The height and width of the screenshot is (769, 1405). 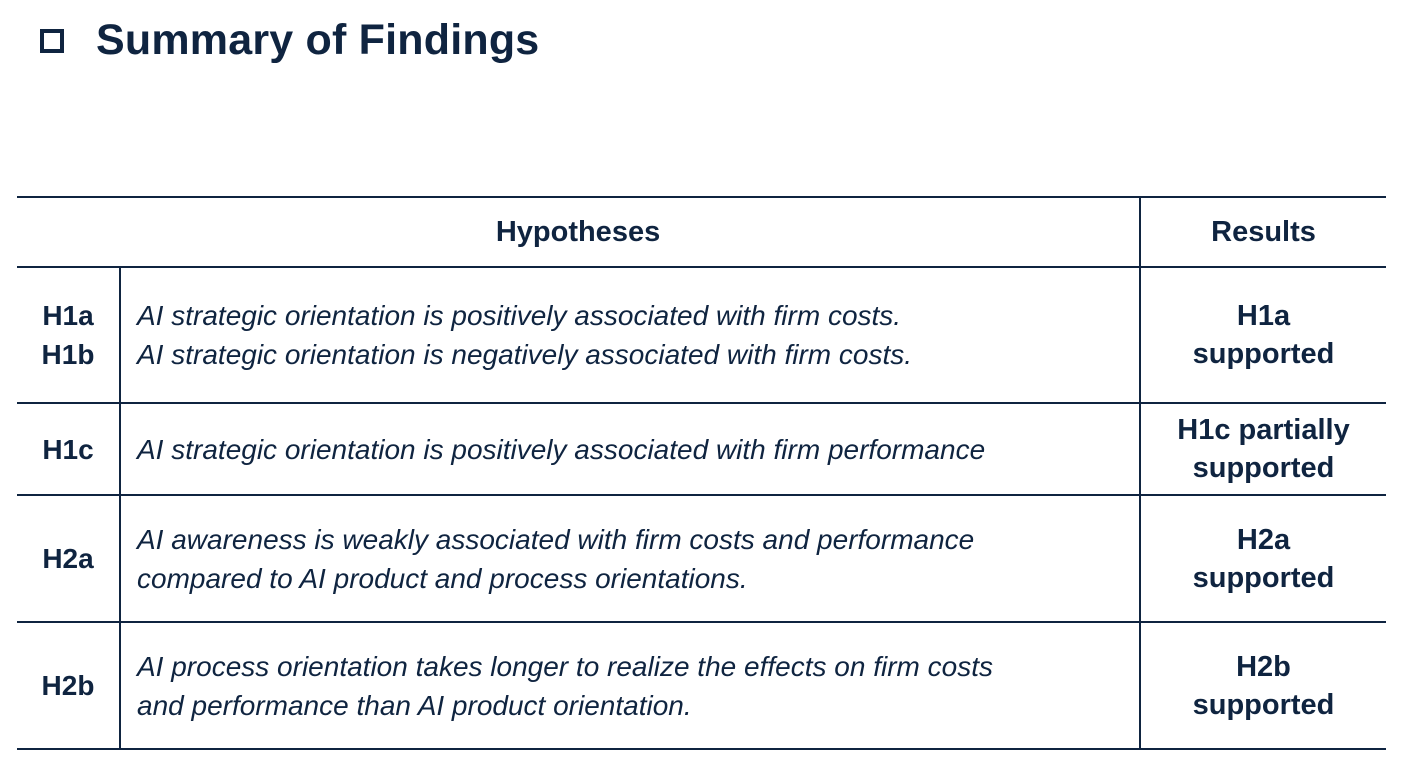 I want to click on hypothesis-id: H2a, so click(x=68, y=558).